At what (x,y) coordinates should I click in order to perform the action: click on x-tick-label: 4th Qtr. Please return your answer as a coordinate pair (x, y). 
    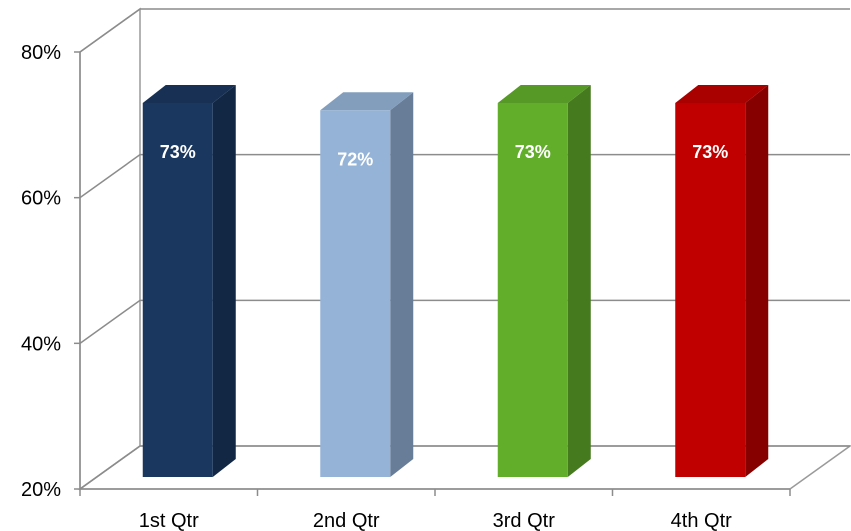
    Looking at the image, I should click on (701, 520).